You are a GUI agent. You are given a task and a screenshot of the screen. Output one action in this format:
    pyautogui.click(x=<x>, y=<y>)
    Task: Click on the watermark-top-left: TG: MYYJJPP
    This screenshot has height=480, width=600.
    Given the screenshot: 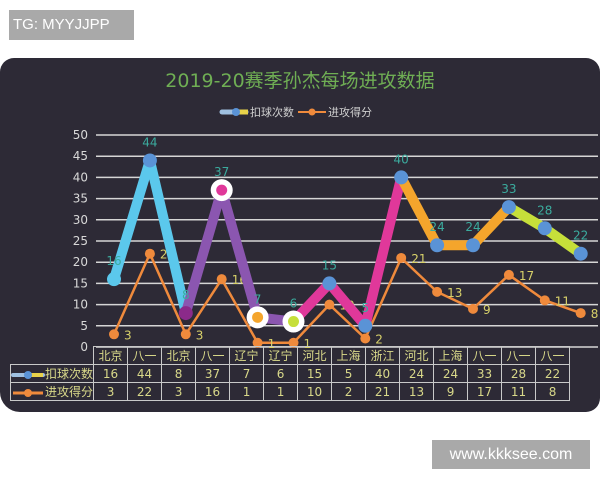 What is the action you would take?
    pyautogui.click(x=71, y=25)
    